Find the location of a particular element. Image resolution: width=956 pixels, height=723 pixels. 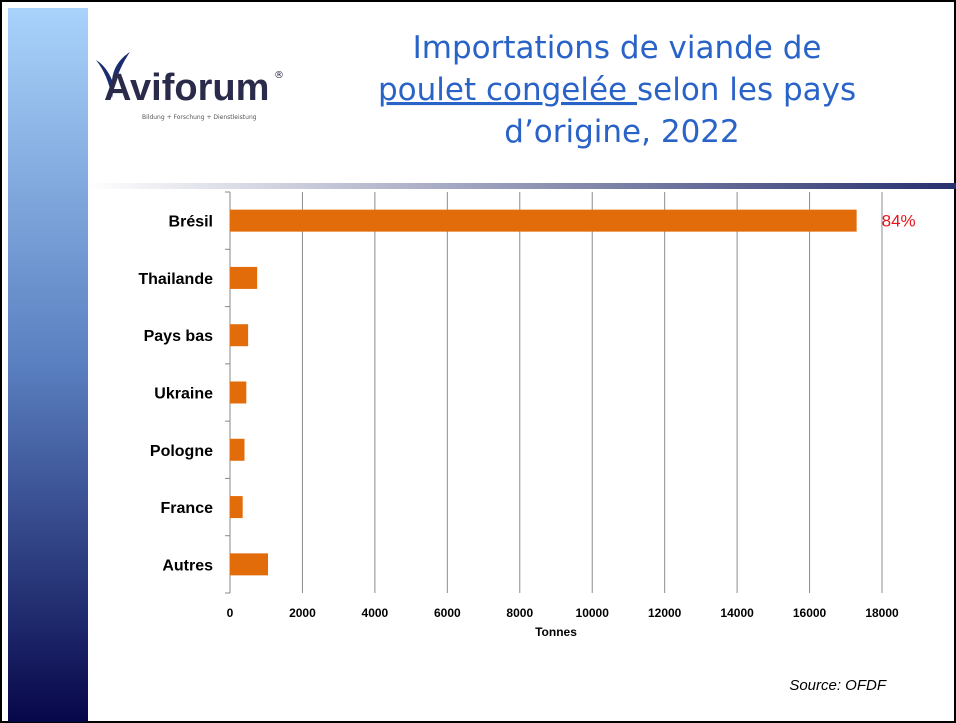

logo-tagline: Bildung + Forschung + Dienstleistung is located at coordinates (199, 117).